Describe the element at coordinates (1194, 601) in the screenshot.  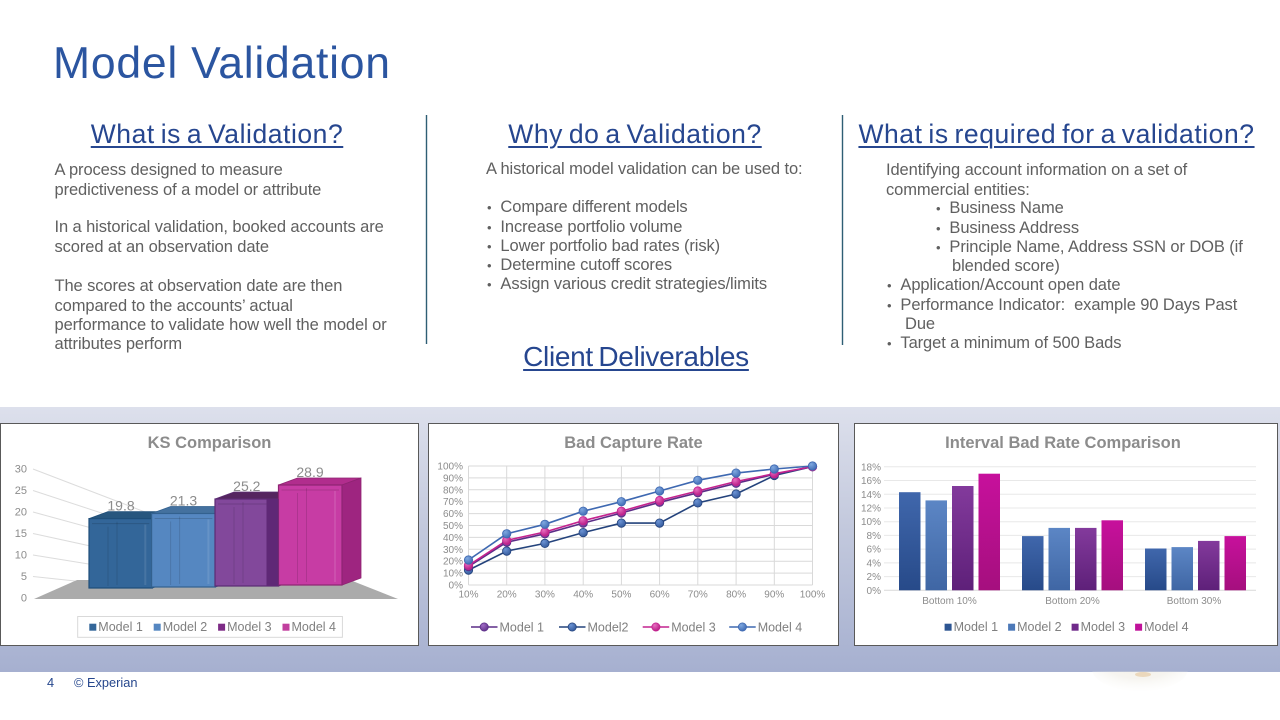
I see `svg-text: Bottom 30%` at that location.